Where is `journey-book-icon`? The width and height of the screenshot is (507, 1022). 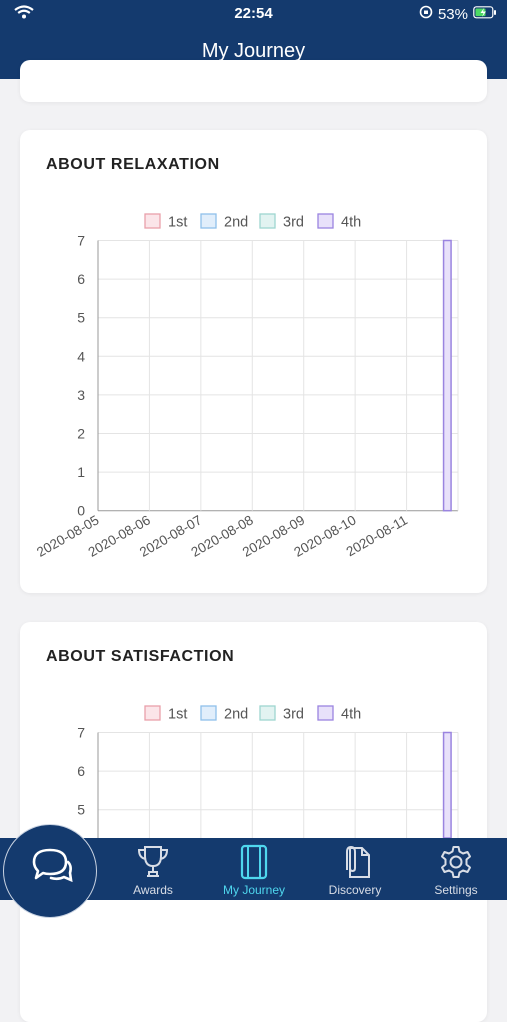
journey-book-icon is located at coordinates (254, 863).